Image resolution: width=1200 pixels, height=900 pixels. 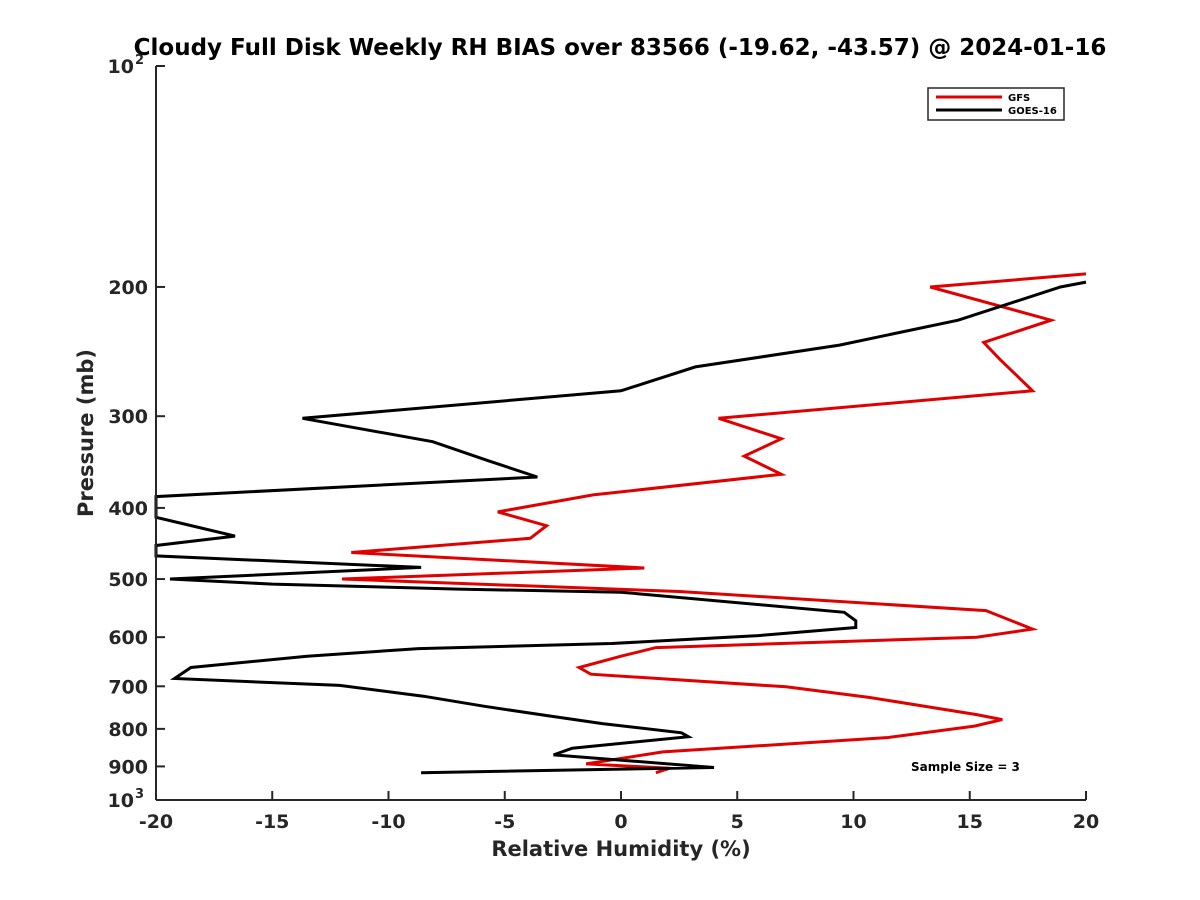 What do you see at coordinates (128, 417) in the screenshot?
I see `y-tick-label: 300` at bounding box center [128, 417].